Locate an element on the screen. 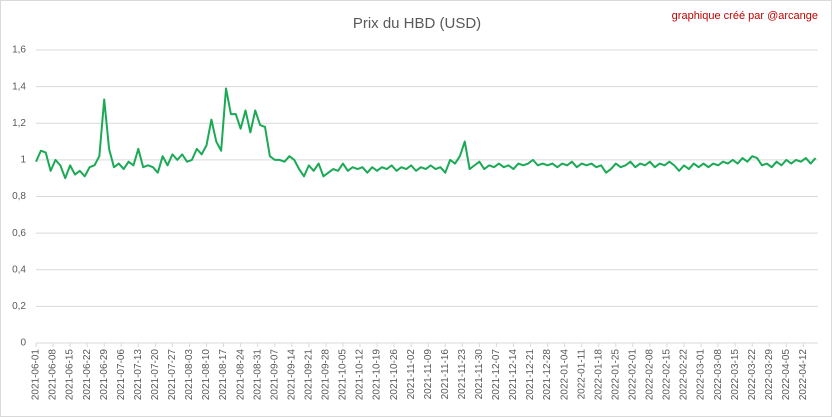  x-tick-label: 2021-09-28 is located at coordinates (326, 375).